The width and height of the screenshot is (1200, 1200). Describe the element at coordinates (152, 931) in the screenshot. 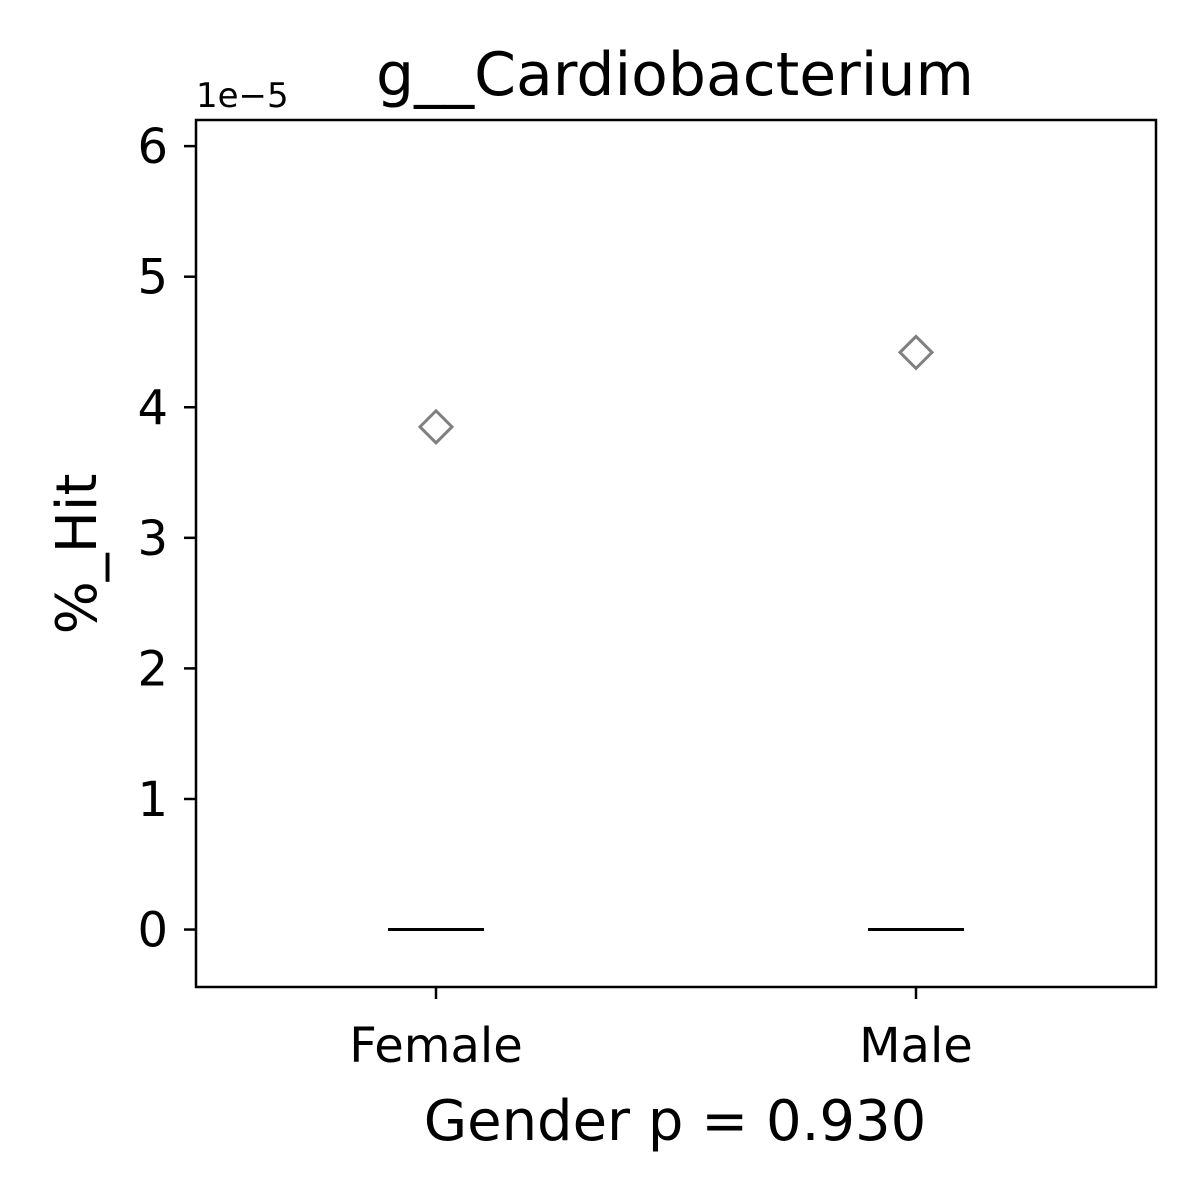

I see `y-tick-label: 0` at that location.